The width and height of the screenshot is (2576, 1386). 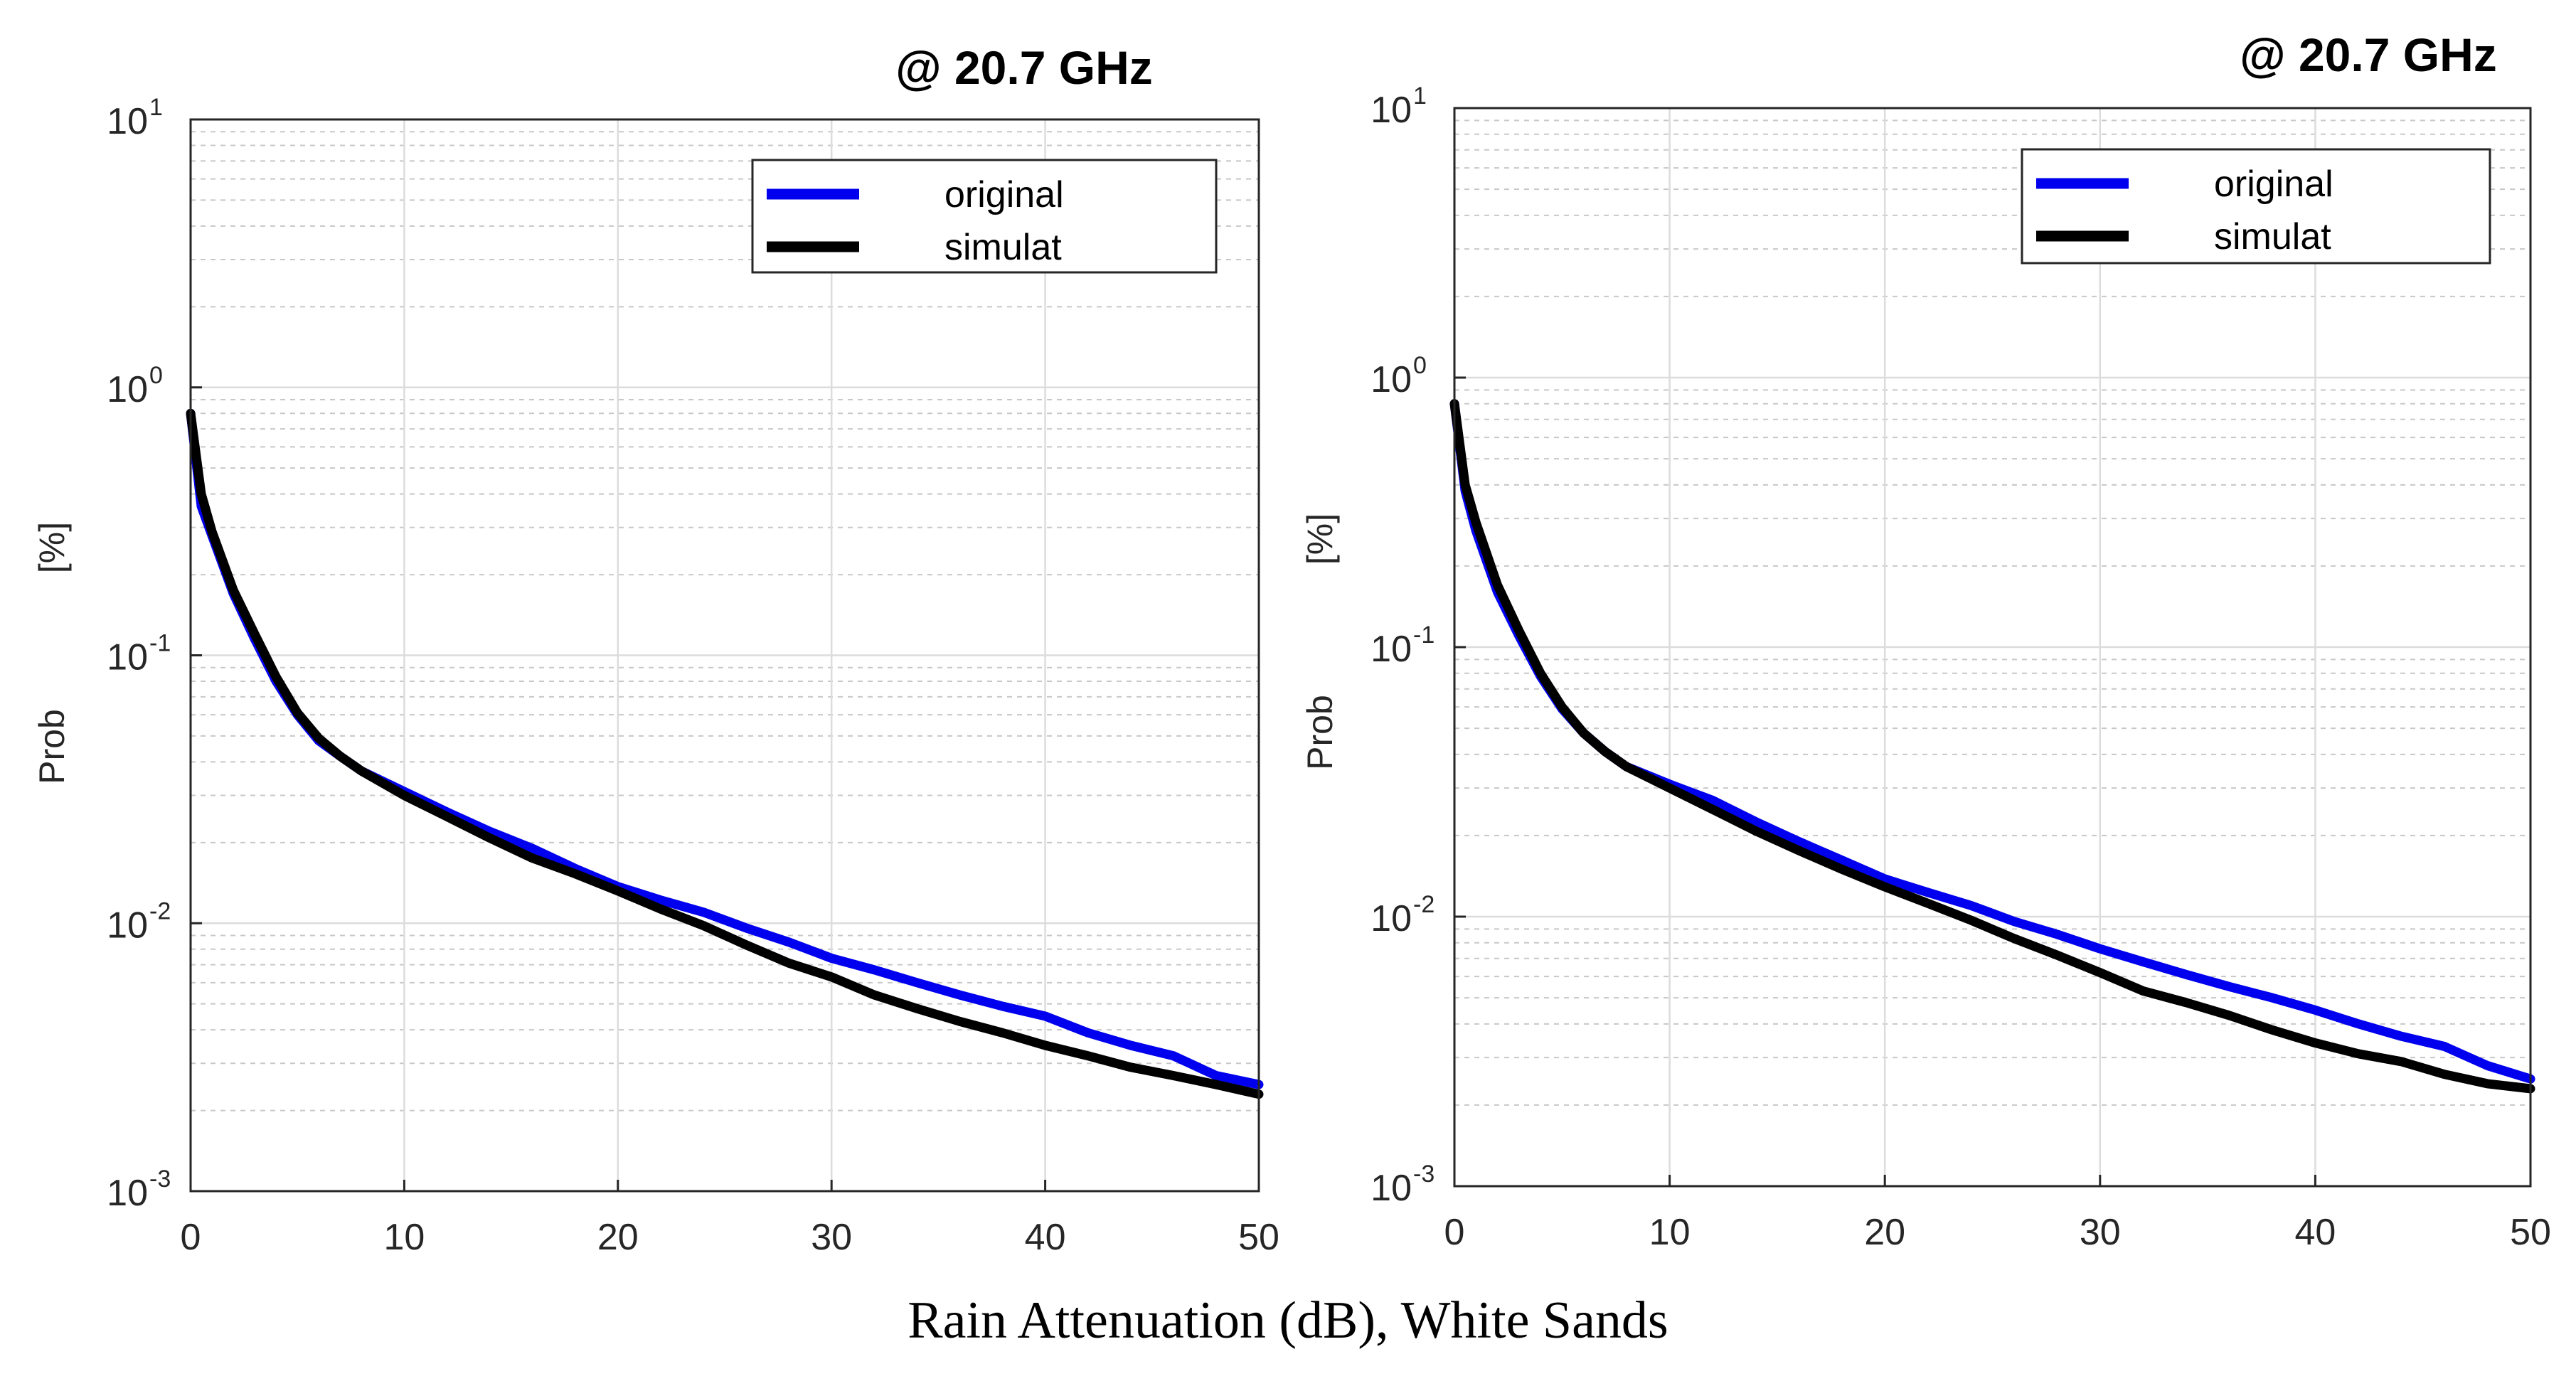 What do you see at coordinates (1288, 1320) in the screenshot?
I see `figure-caption: Rain Attenuation (dB), White Sands` at bounding box center [1288, 1320].